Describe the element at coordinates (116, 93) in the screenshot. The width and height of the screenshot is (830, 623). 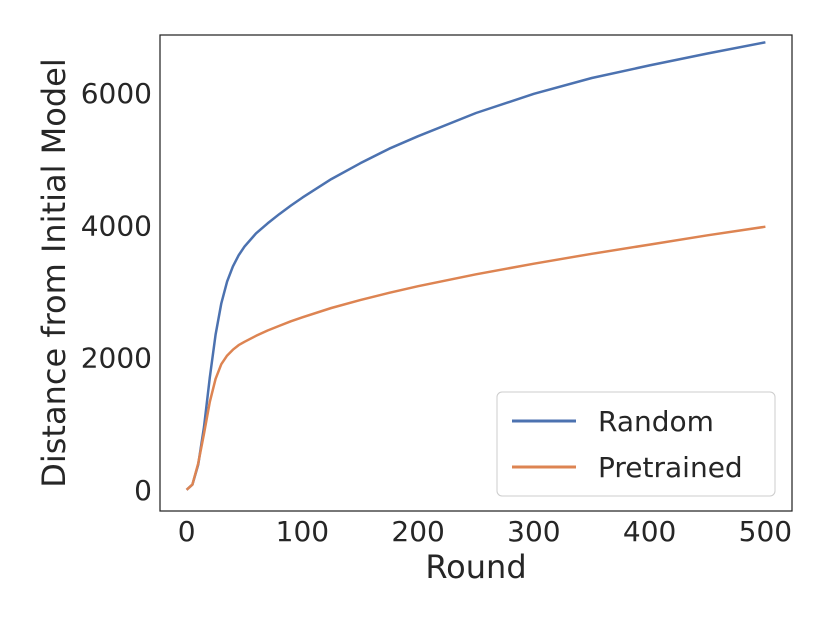
I see `y-tick-label: 6000` at that location.